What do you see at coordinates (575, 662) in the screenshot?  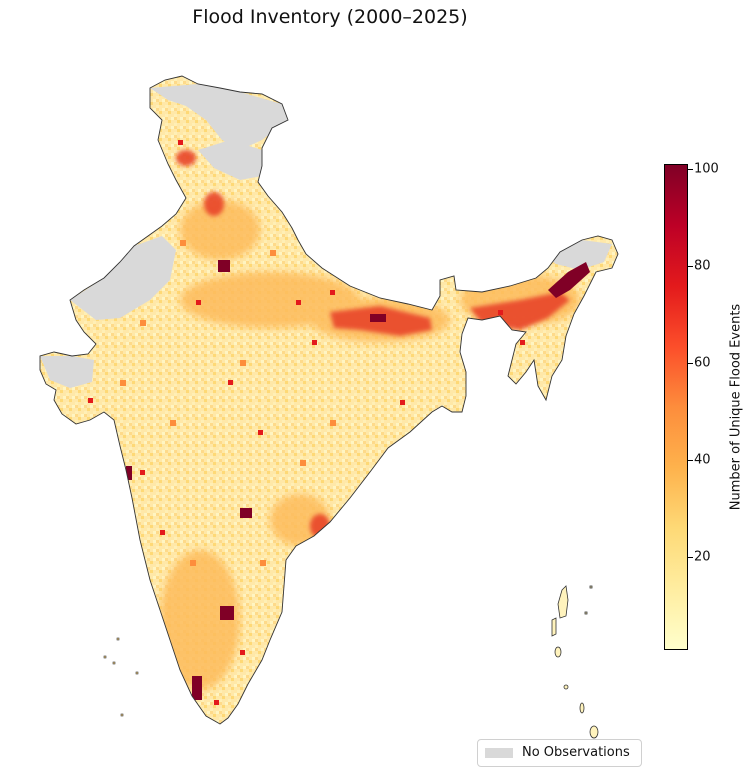 I see `andaman-nicobar-islands` at bounding box center [575, 662].